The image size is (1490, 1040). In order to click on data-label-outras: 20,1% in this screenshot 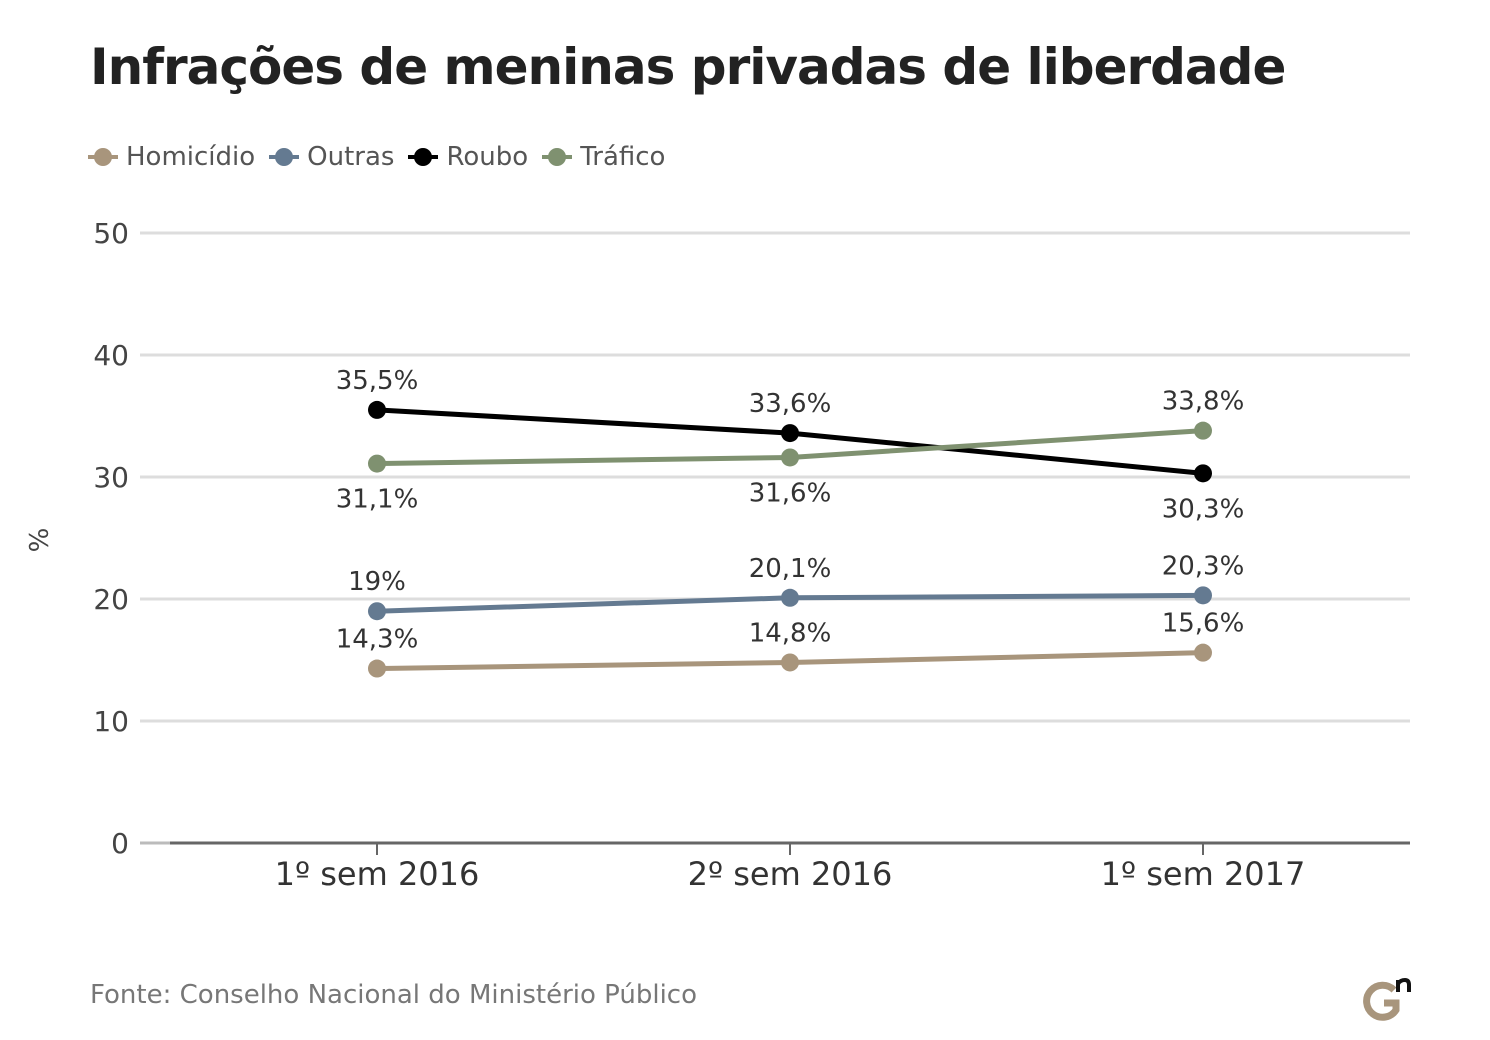, I will do `click(790, 569)`.